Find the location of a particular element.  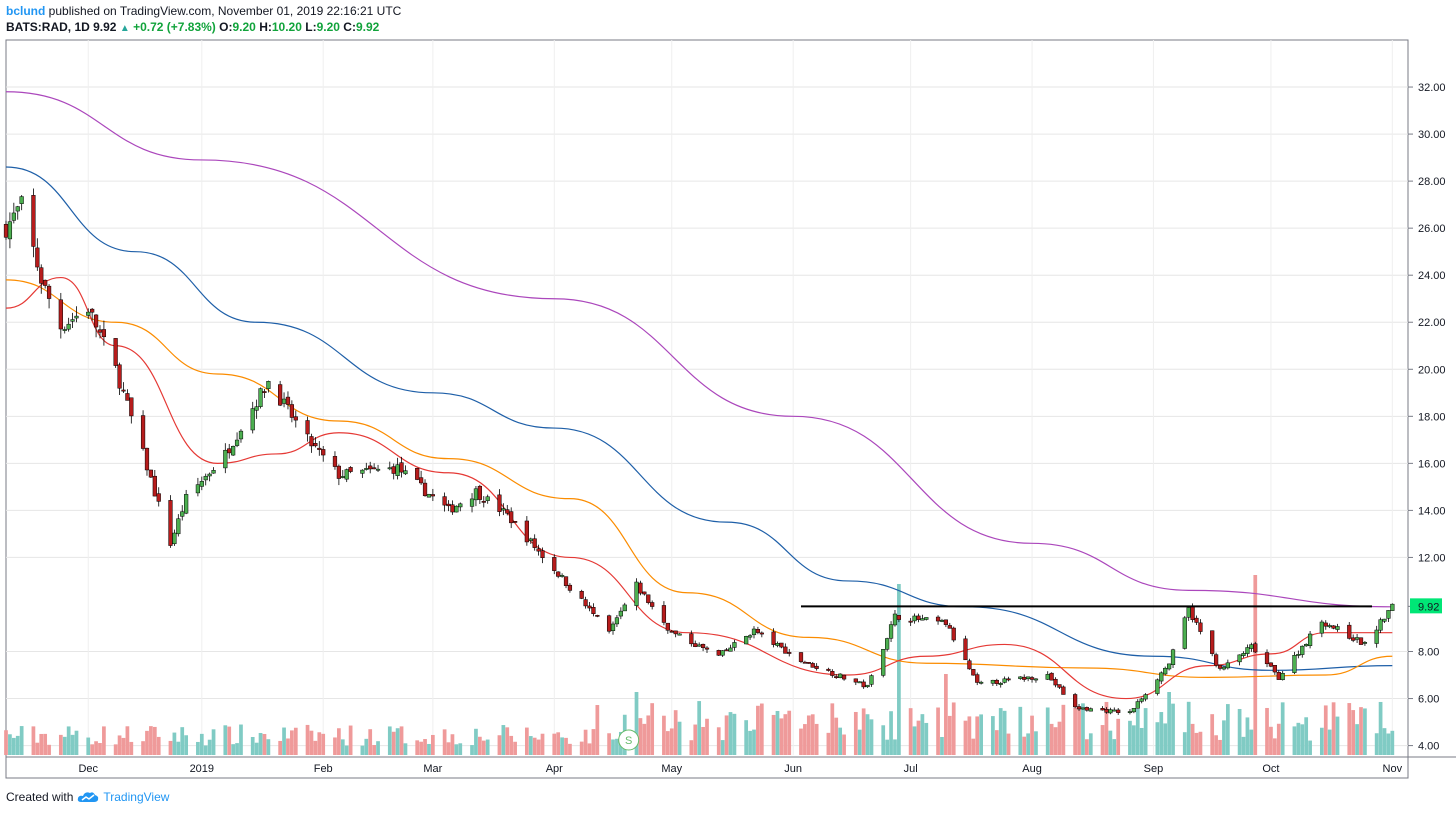

split-event-marker is located at coordinates (629, 740).